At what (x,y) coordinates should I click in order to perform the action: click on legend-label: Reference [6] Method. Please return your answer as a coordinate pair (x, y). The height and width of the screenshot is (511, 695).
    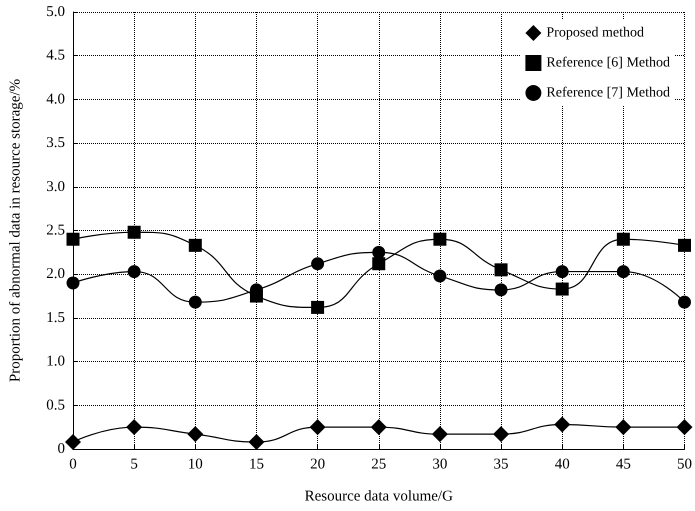
    Looking at the image, I should click on (608, 63).